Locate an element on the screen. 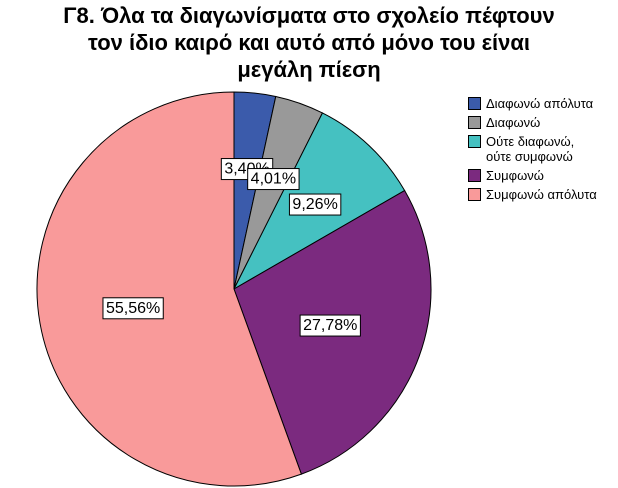  data-label-2: 4,01% is located at coordinates (273, 179).